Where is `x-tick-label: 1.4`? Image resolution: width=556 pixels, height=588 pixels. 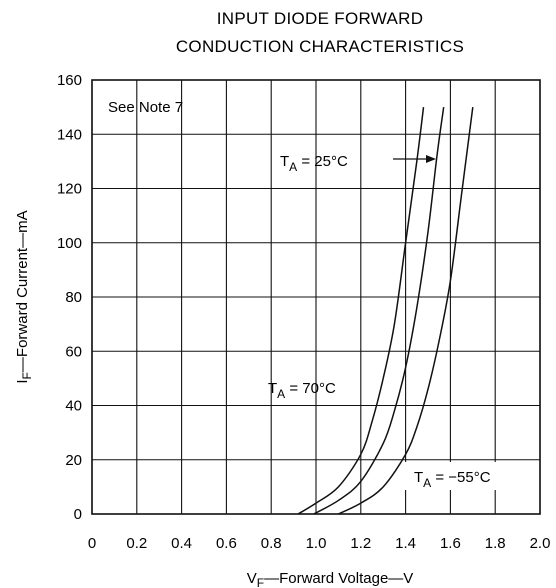
x-tick-label: 1.4 is located at coordinates (405, 543).